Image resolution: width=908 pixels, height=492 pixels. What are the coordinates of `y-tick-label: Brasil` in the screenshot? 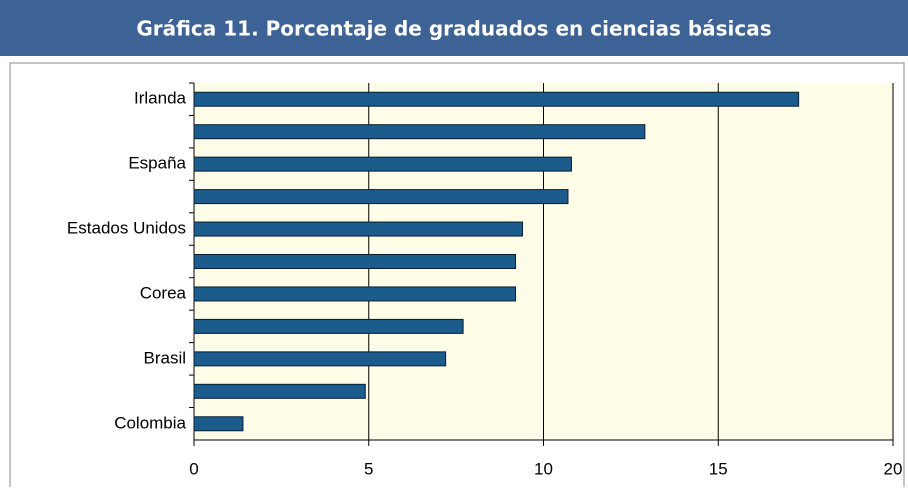 It's located at (164, 357).